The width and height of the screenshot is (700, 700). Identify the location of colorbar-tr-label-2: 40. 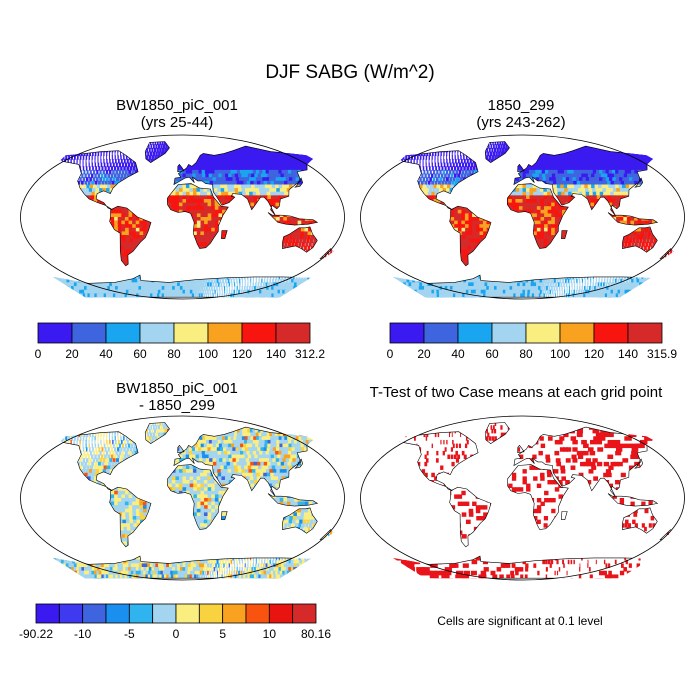
(458, 354).